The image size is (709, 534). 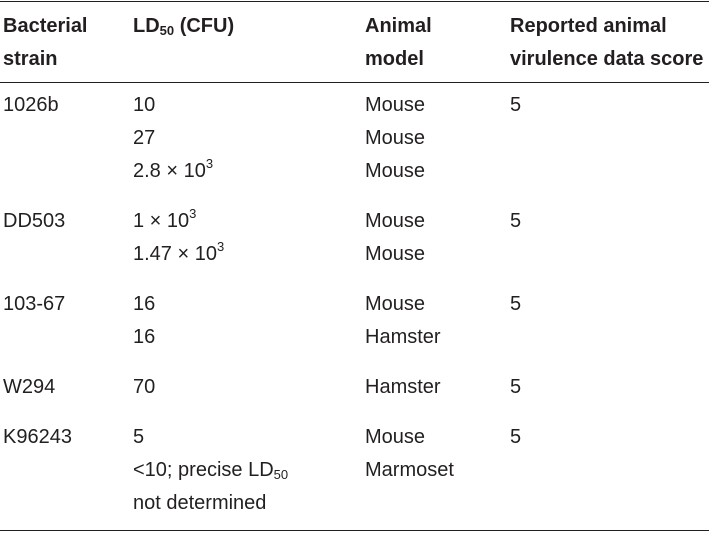 I want to click on row-dd503-score: 5, so click(x=516, y=221).